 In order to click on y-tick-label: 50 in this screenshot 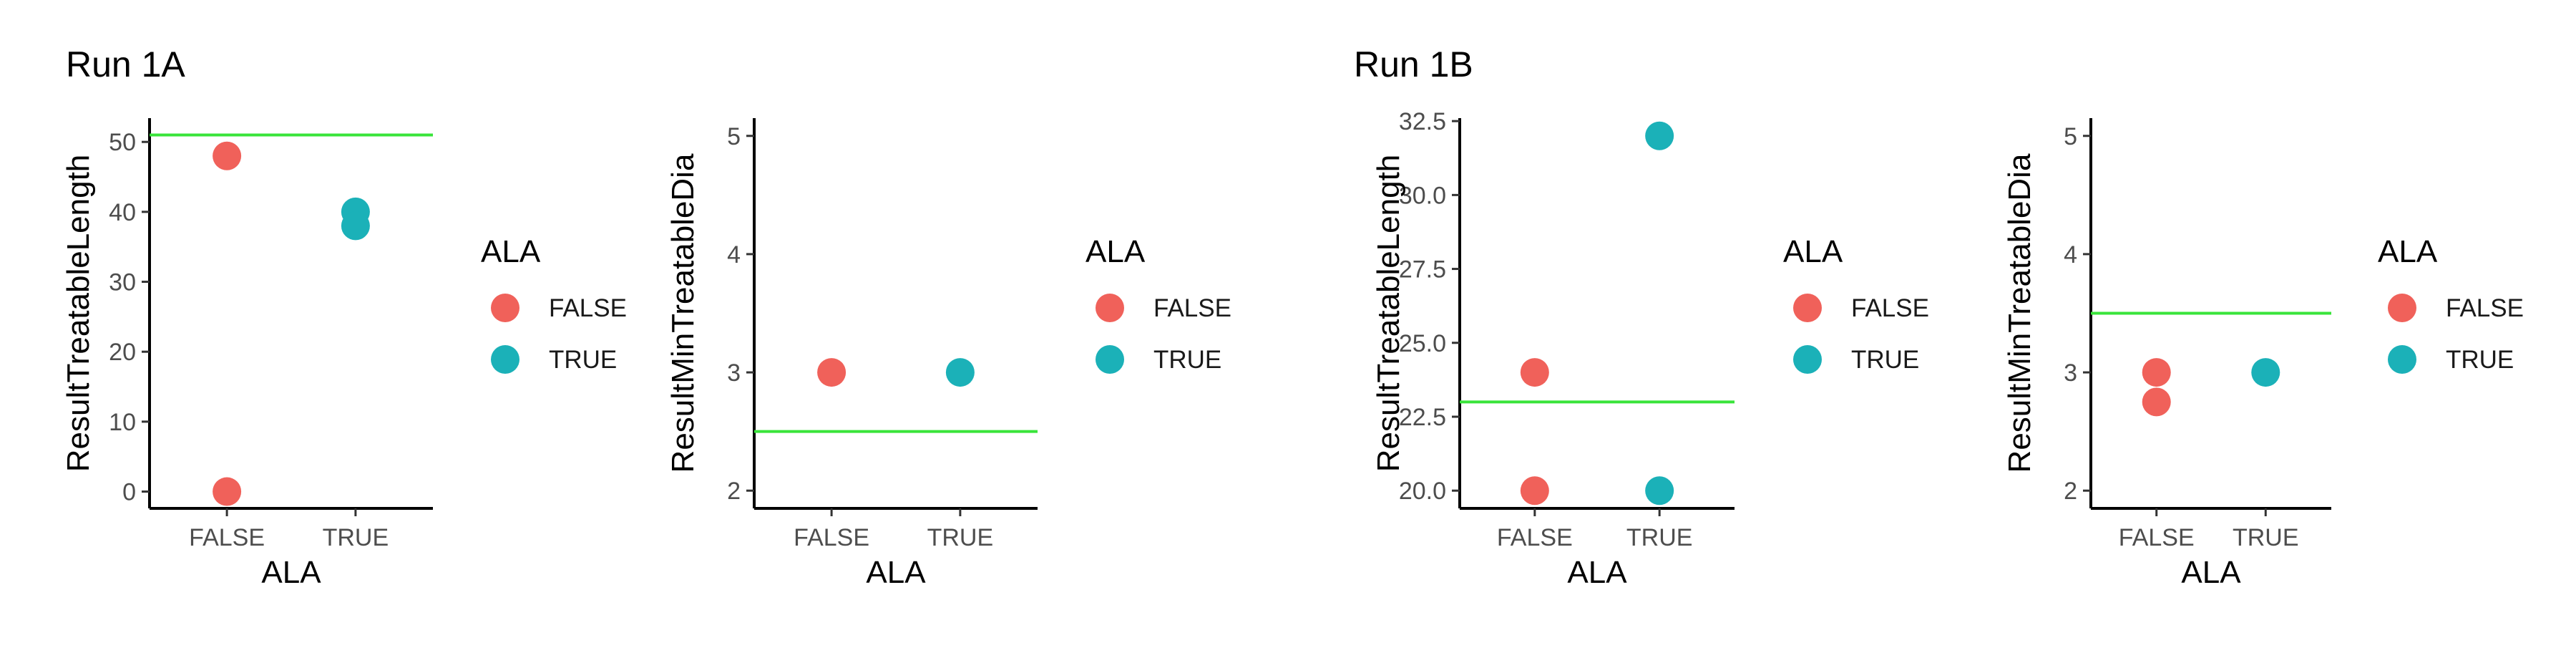, I will do `click(122, 143)`.